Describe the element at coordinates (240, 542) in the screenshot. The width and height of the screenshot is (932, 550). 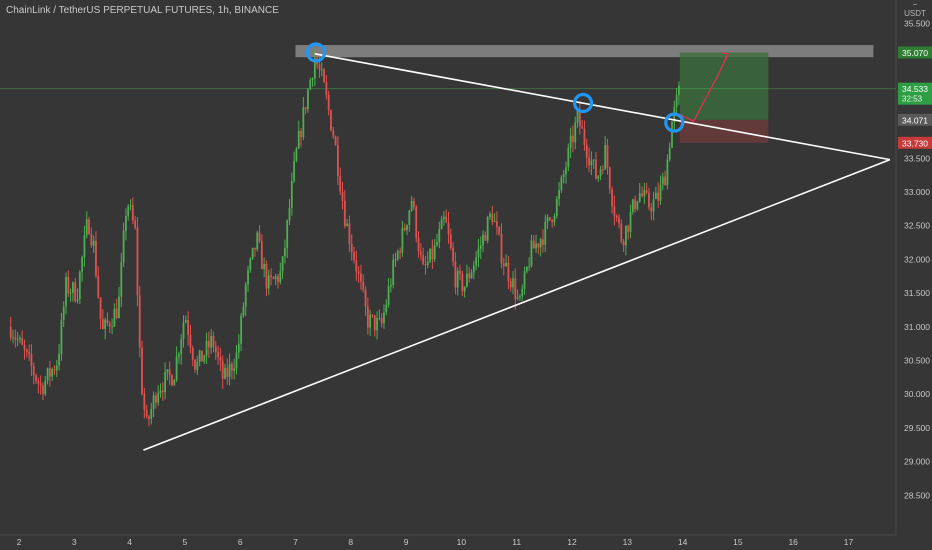
I see `x-tick-label: 6` at that location.